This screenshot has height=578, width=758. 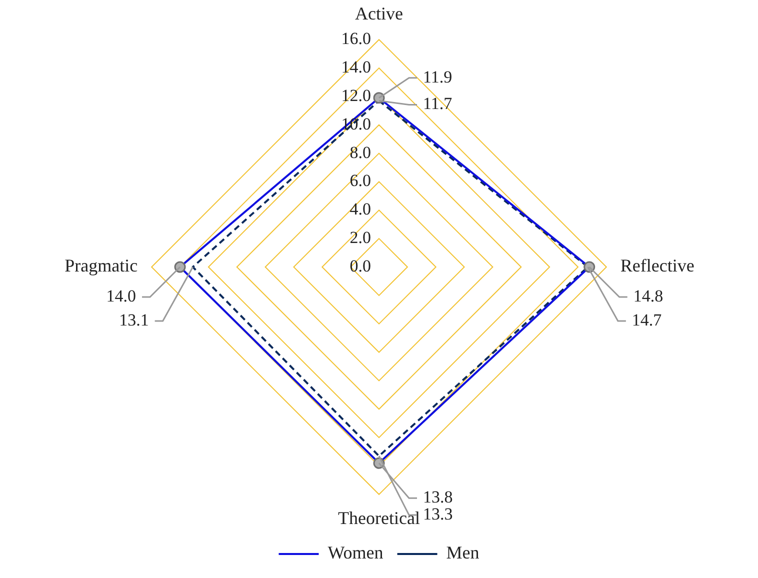 What do you see at coordinates (360, 238) in the screenshot?
I see `y-tick-label: 2.0` at bounding box center [360, 238].